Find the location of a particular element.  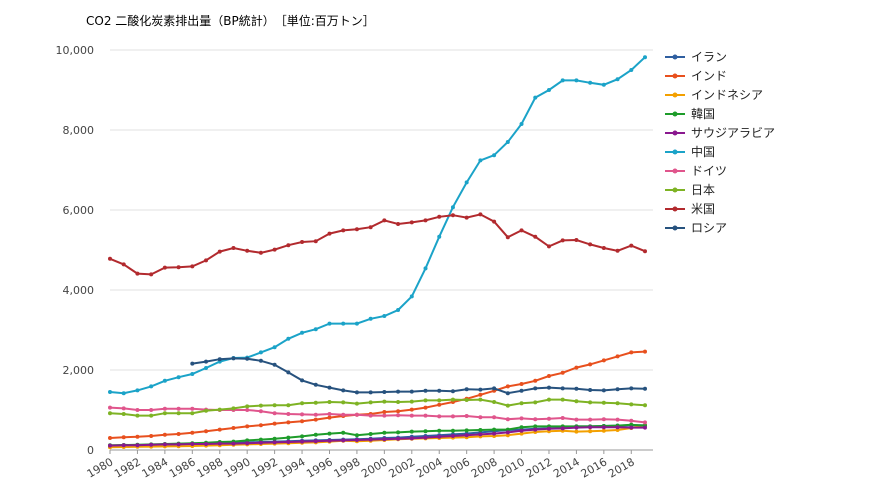

legend-item: ドイツ is located at coordinates (696, 171).